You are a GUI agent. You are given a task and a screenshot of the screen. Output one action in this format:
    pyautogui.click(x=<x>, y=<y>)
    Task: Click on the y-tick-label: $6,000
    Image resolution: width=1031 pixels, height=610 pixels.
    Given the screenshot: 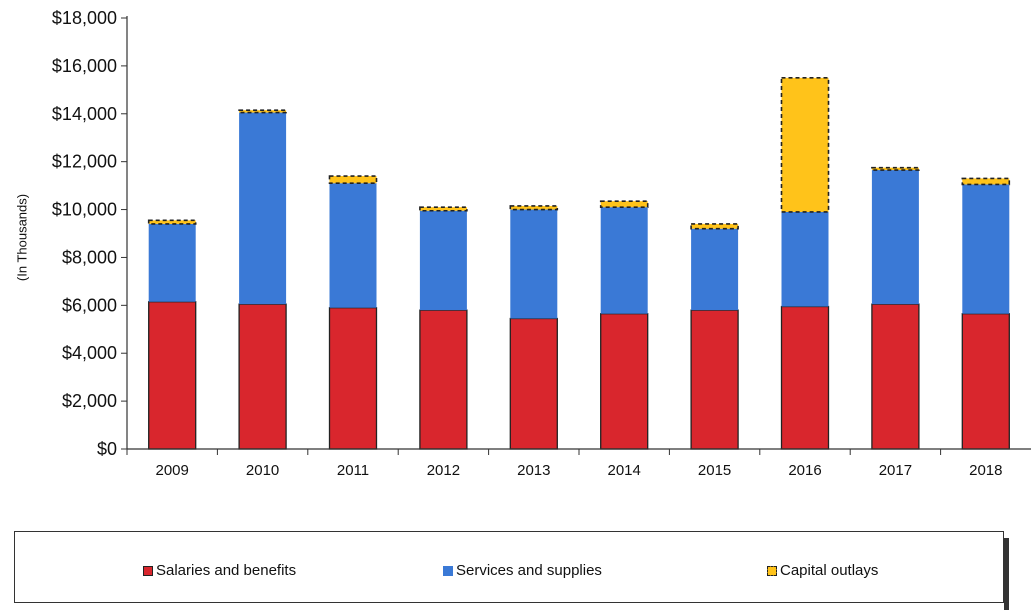 What is the action you would take?
    pyautogui.click(x=89, y=305)
    